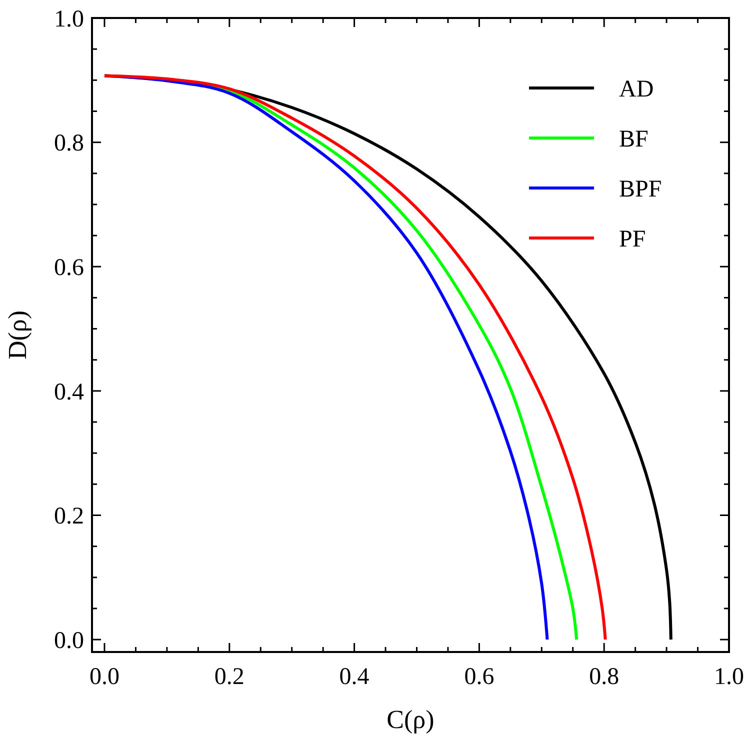 The height and width of the screenshot is (748, 750). I want to click on y-tick-label: 1.0, so click(69, 19).